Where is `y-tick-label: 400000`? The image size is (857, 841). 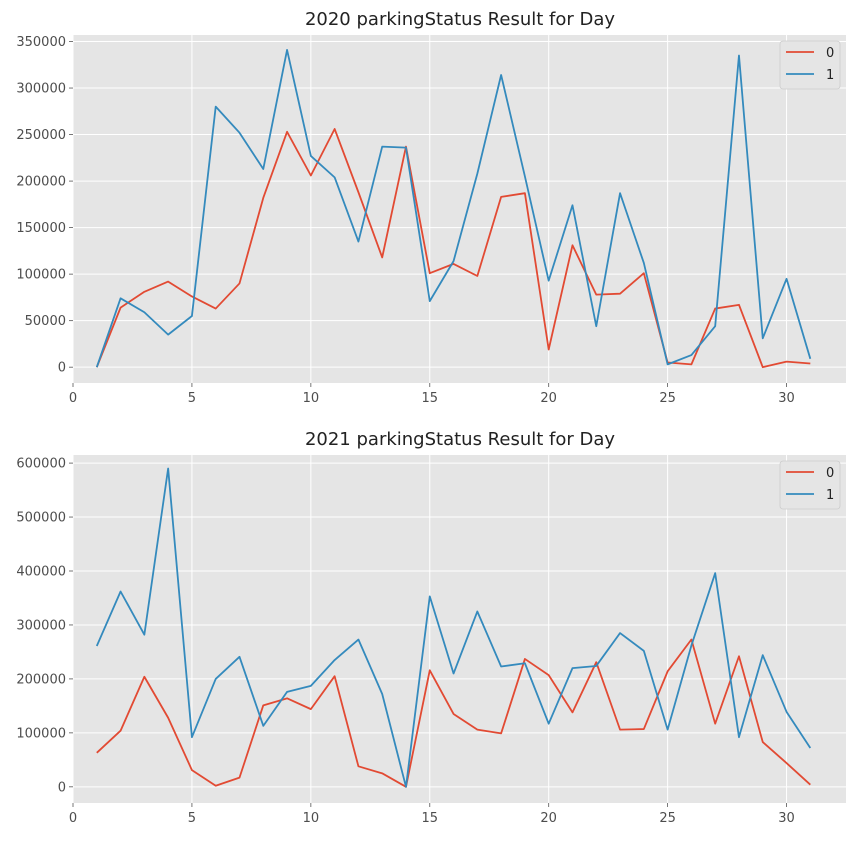 y-tick-label: 400000 is located at coordinates (41, 572).